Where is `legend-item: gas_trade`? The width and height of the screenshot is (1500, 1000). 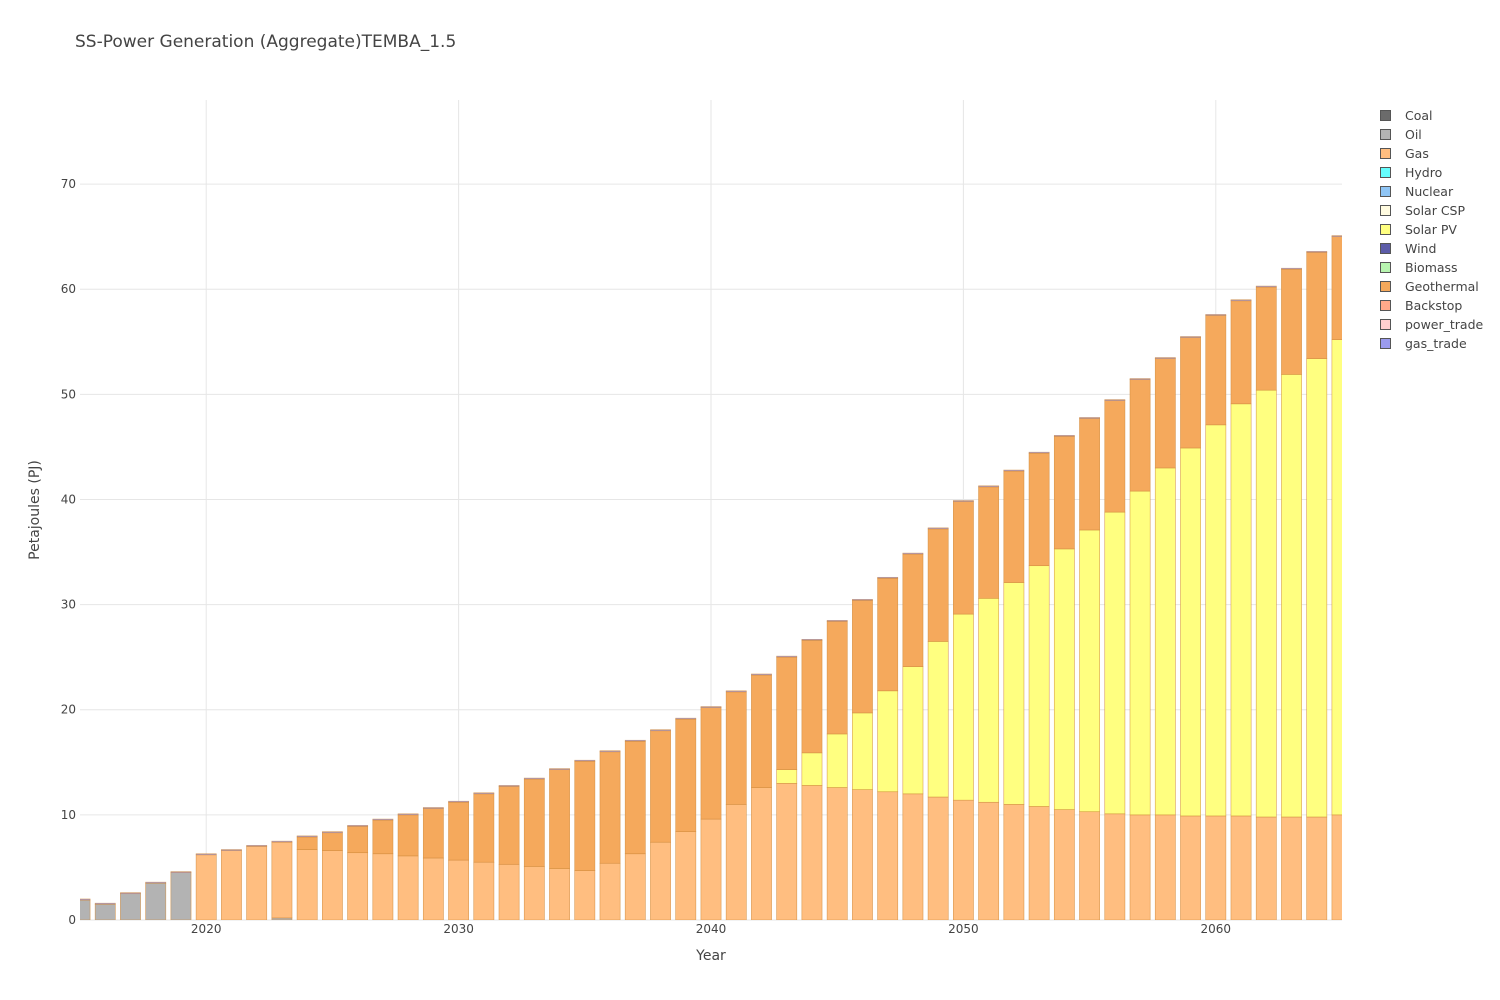
legend-item: gas_trade is located at coordinates (1431, 343).